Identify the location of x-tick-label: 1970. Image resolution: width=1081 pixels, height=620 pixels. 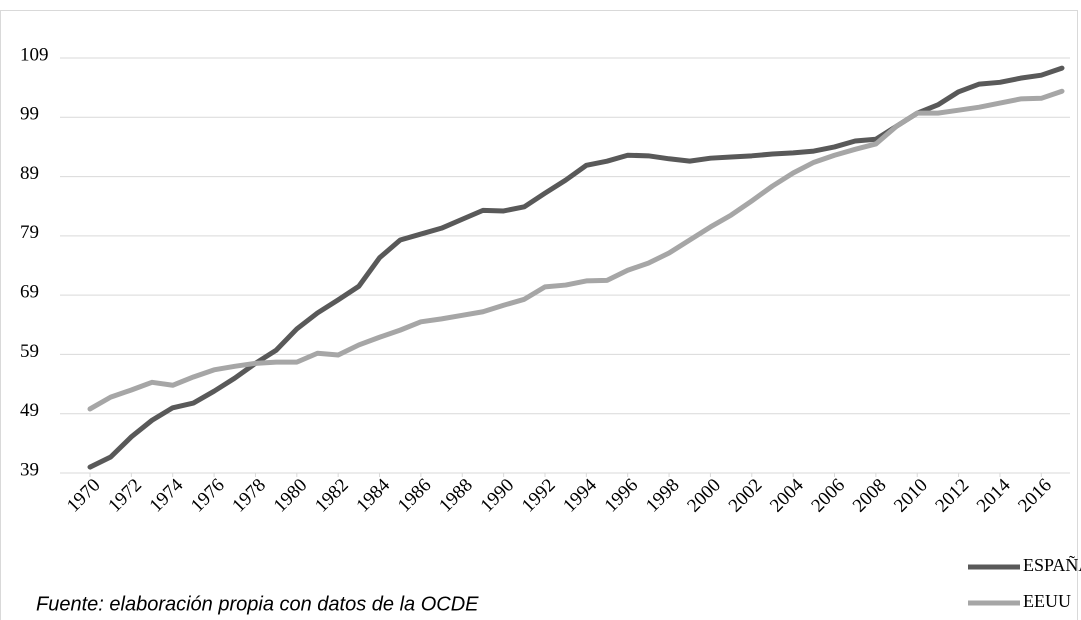
(84, 496).